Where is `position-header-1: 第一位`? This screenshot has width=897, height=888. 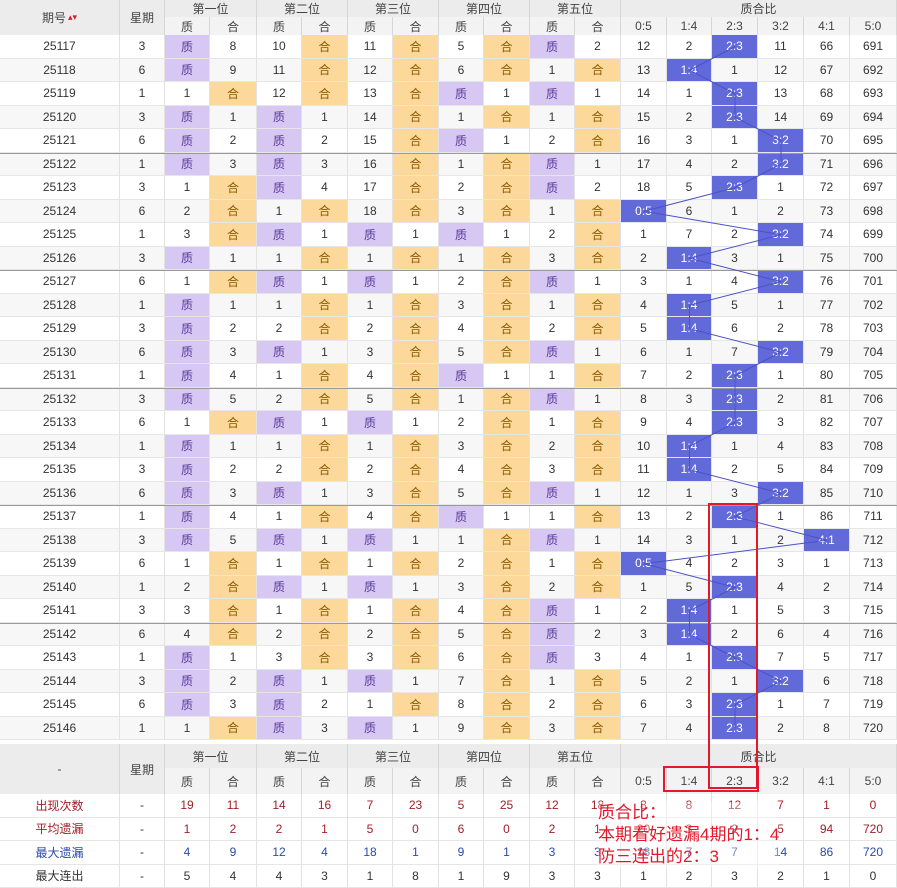 position-header-1: 第一位 is located at coordinates (211, 8).